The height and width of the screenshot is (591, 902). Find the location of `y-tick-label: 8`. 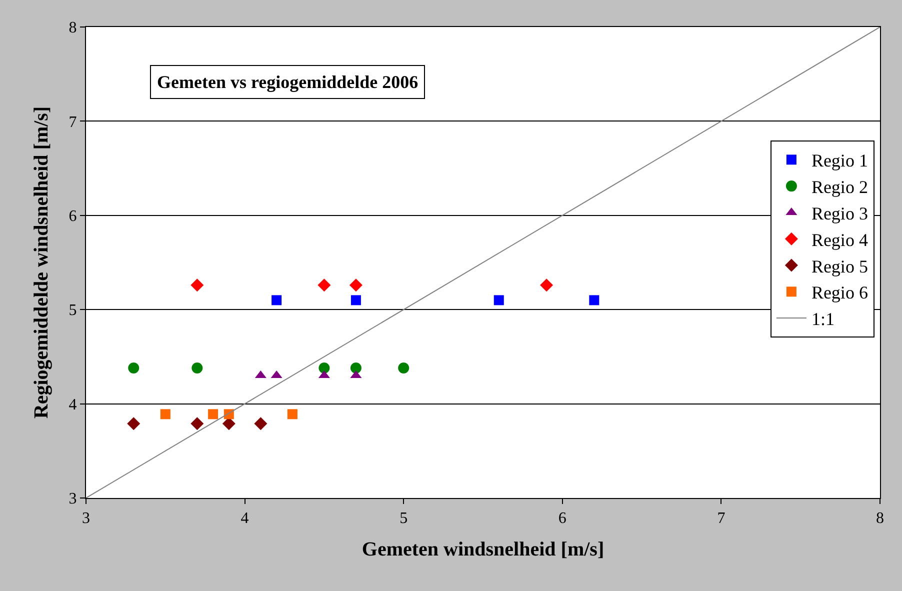

y-tick-label: 8 is located at coordinates (72, 28).